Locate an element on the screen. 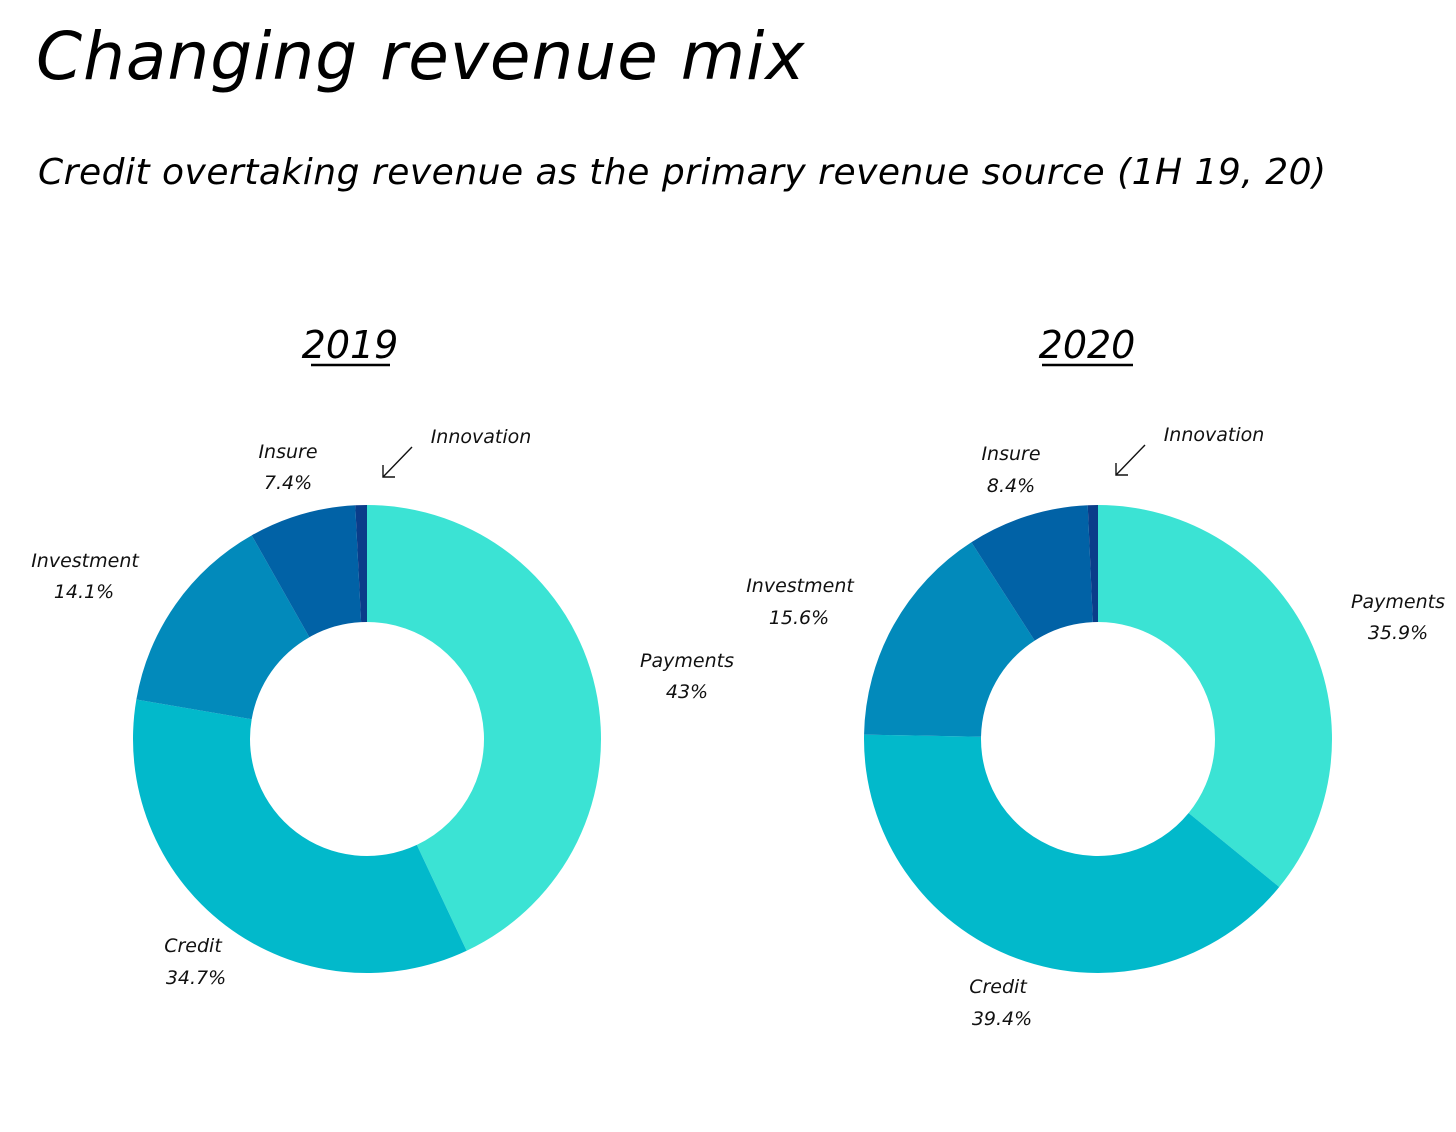 This screenshot has height=1132, width=1456. chart-title: Changing revenue mix is located at coordinates (421, 56).